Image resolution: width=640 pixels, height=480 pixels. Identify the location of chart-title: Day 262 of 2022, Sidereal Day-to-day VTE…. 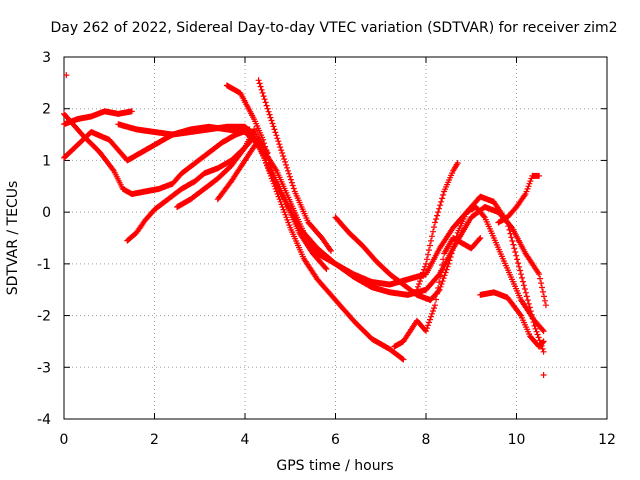
(334, 28).